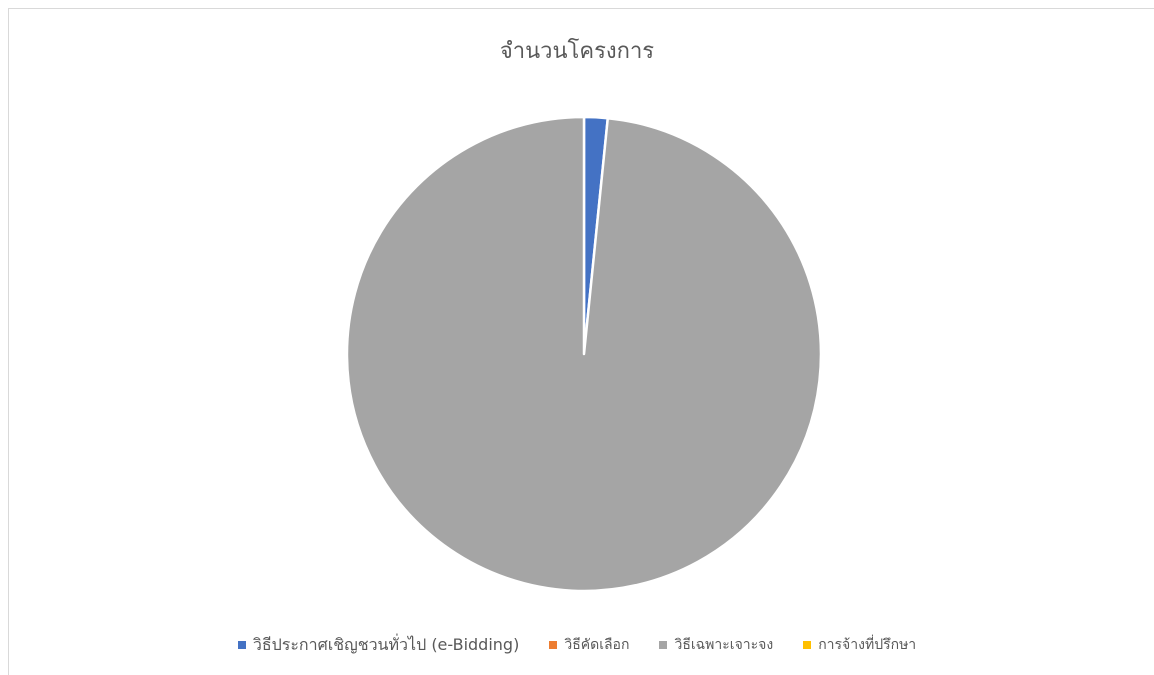 The width and height of the screenshot is (1154, 675). Describe the element at coordinates (597, 645) in the screenshot. I see `legend-label-selection: วิธีคัดเลือก` at that location.